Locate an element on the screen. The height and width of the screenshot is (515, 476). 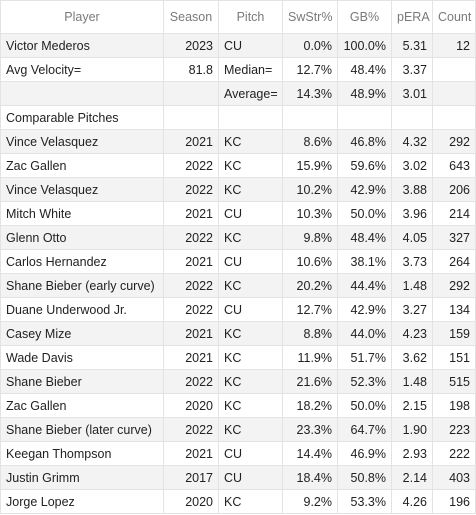
cell-swstr: 18.2% is located at coordinates (310, 405).